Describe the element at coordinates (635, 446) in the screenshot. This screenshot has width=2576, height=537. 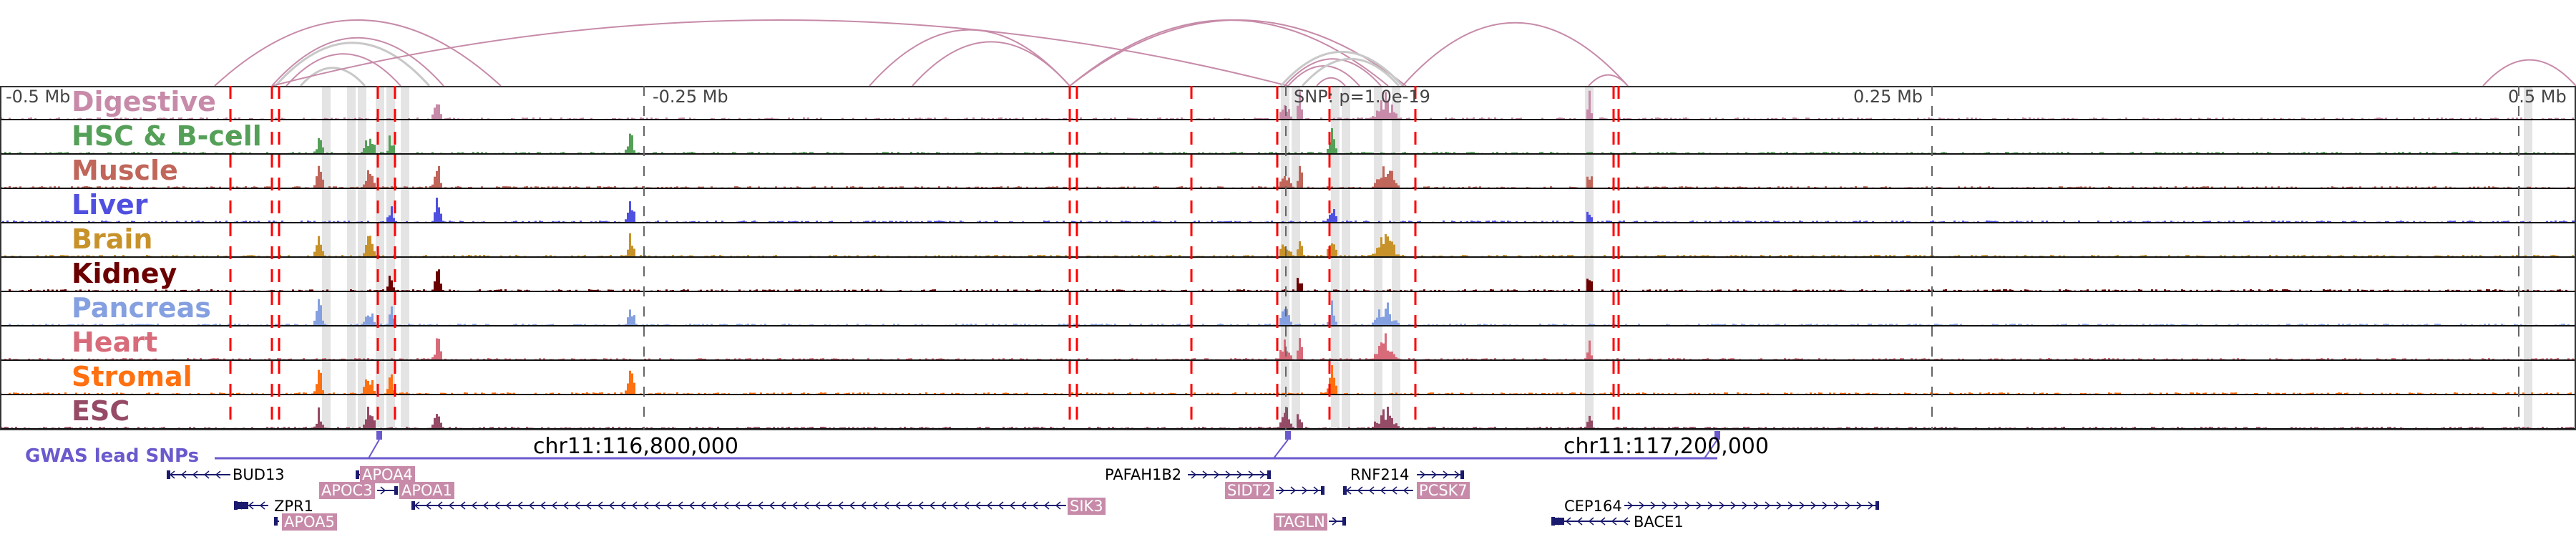
I see `coordinate-label-1: chr11:116,800,000` at that location.